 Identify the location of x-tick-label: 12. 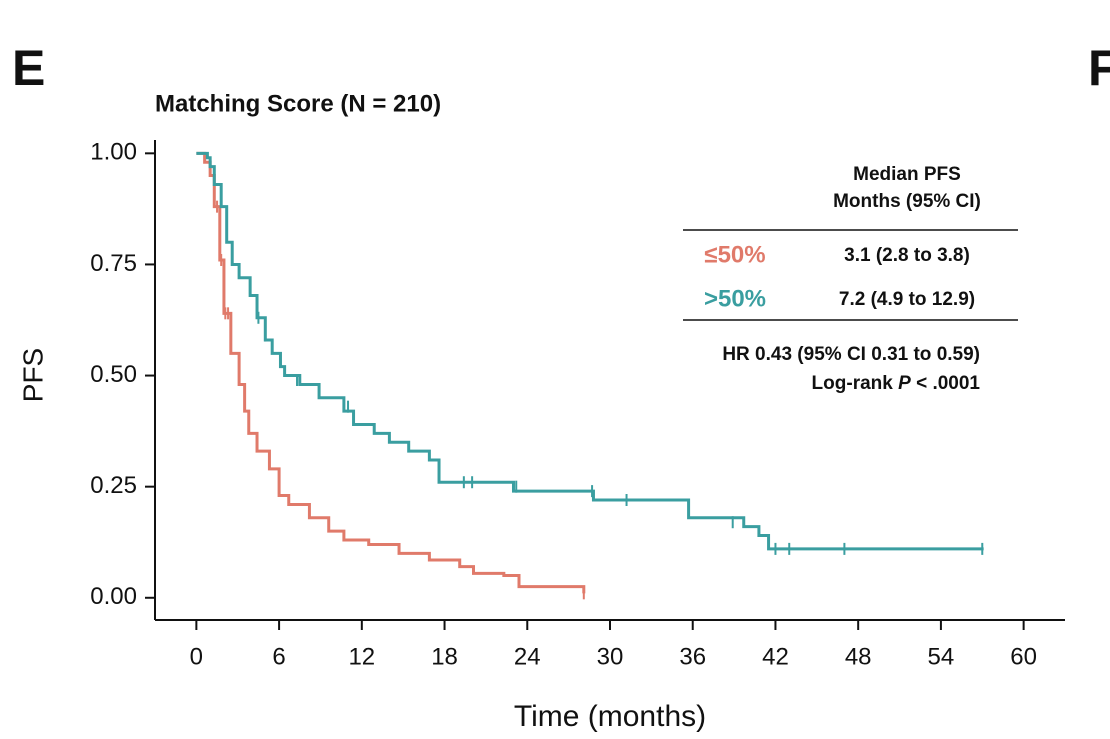
(361, 656).